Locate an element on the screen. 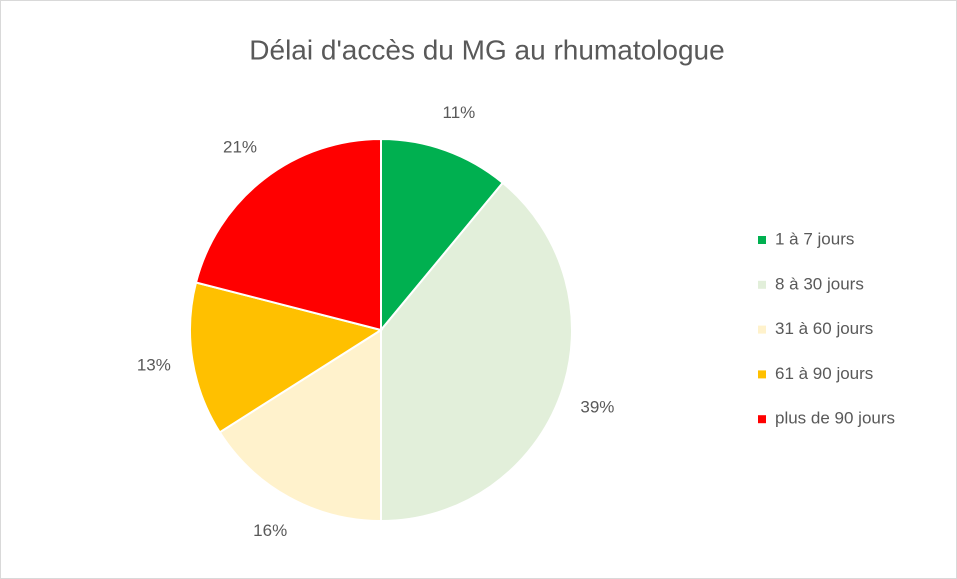 The image size is (957, 579). data-label: 16% is located at coordinates (270, 530).